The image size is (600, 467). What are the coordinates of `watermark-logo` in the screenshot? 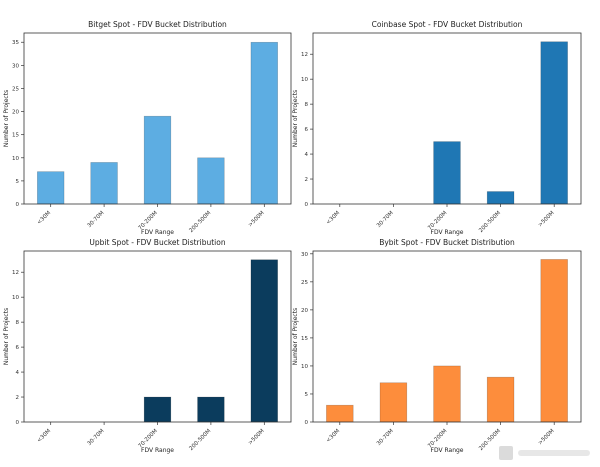 It's located at (544, 453).